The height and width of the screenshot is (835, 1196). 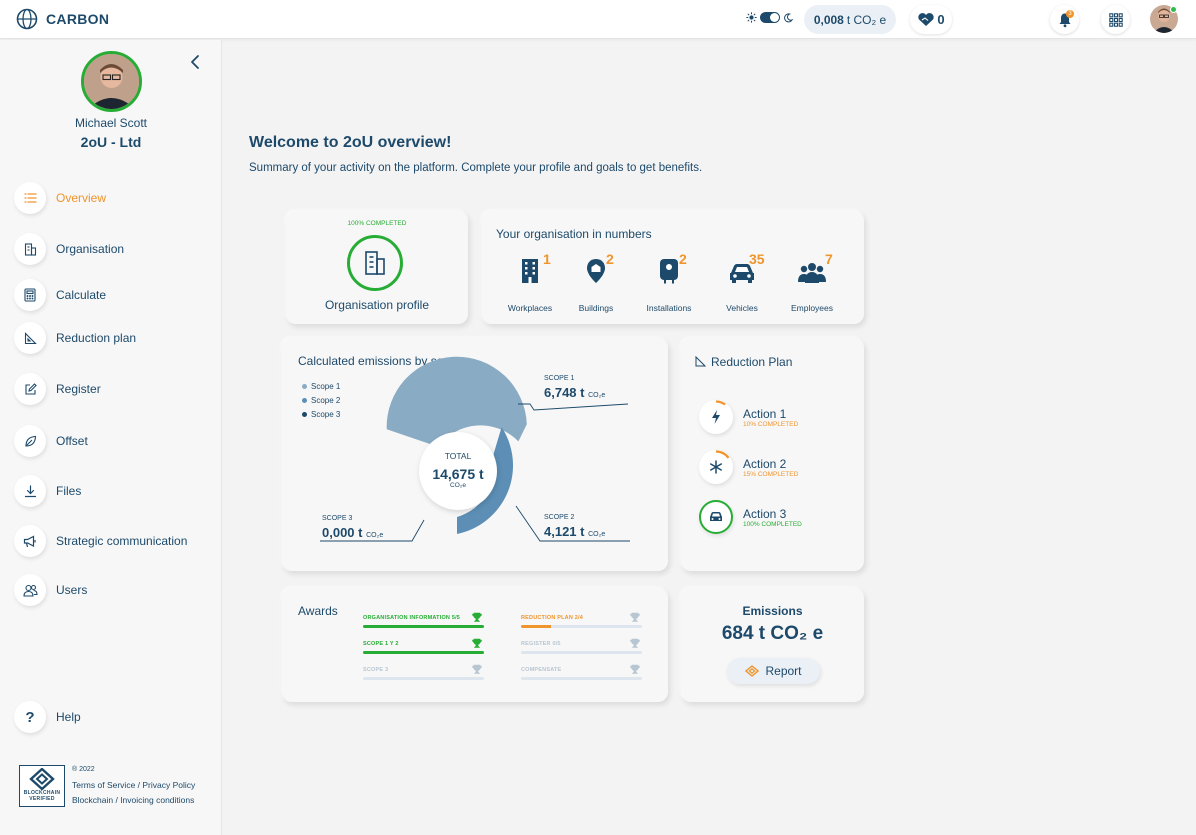 What do you see at coordinates (423, 620) in the screenshot?
I see `award-organisation-information: ORGANISATION INFORMATION 5/5` at bounding box center [423, 620].